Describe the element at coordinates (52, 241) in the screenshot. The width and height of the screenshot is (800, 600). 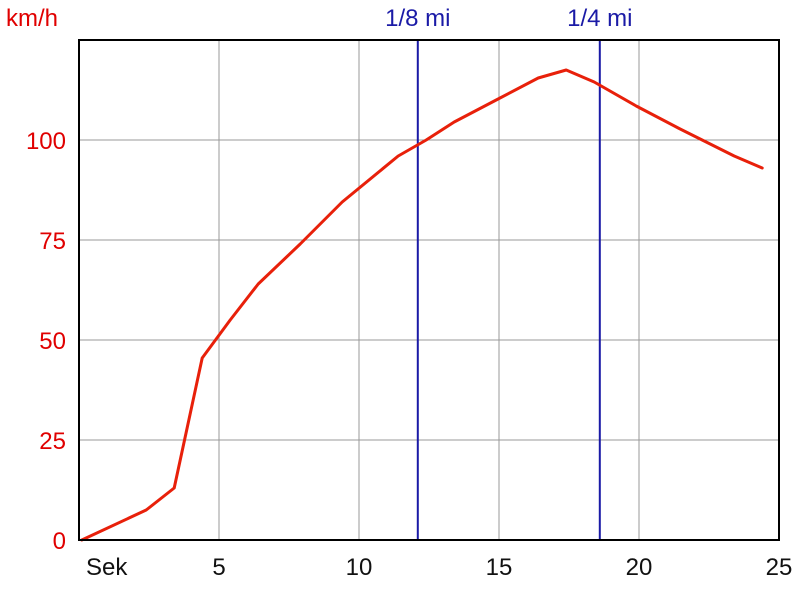
I see `y-tick-label-3: 75` at that location.